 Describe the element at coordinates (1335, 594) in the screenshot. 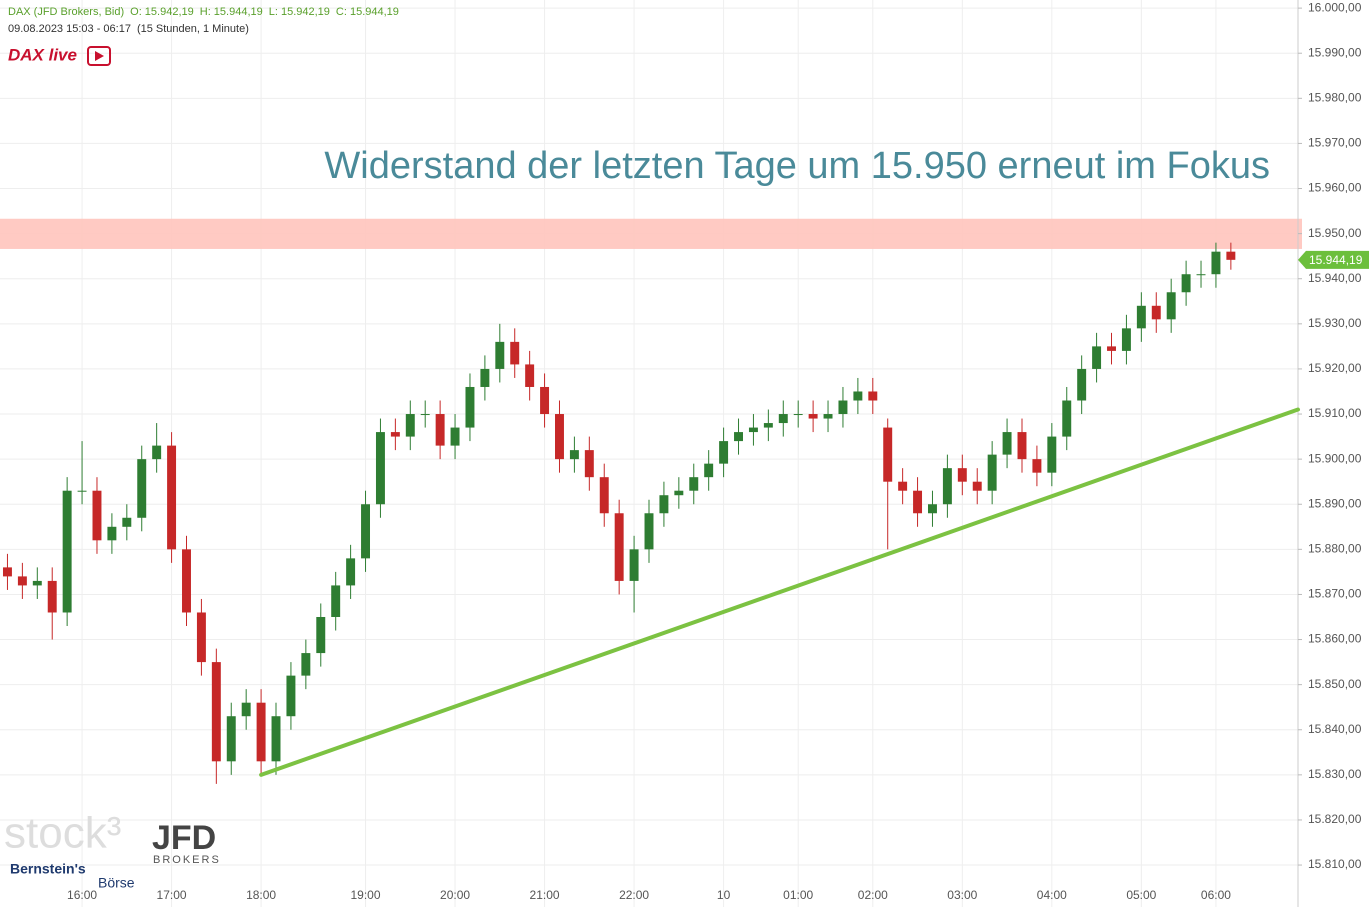

I see `y-tick-label: 15.870,00` at that location.